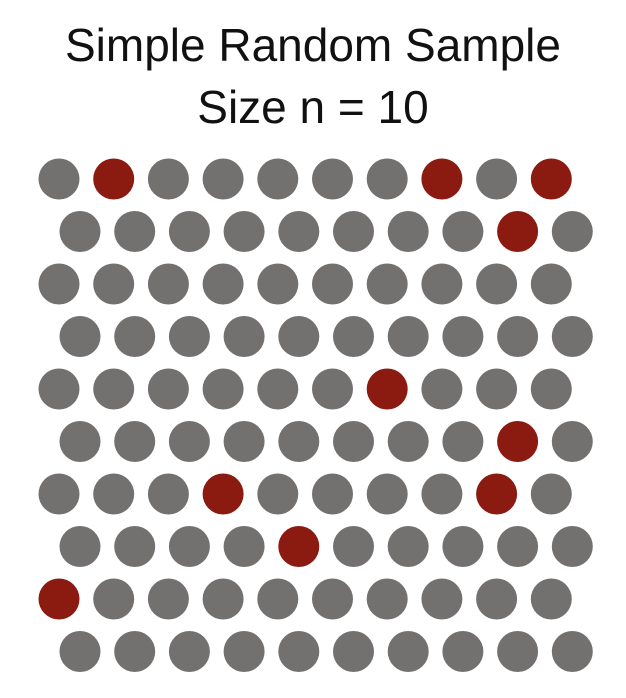 The width and height of the screenshot is (626, 698). I want to click on title-line-1: Simple Random Sample, so click(312, 45).